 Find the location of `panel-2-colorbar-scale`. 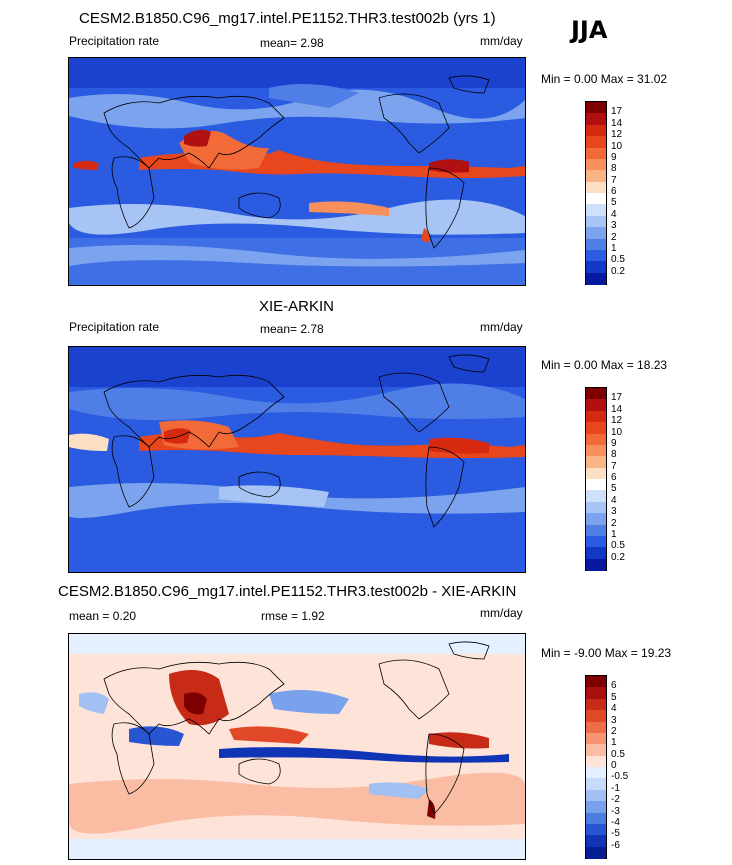

panel-2-colorbar-scale is located at coordinates (596, 479).